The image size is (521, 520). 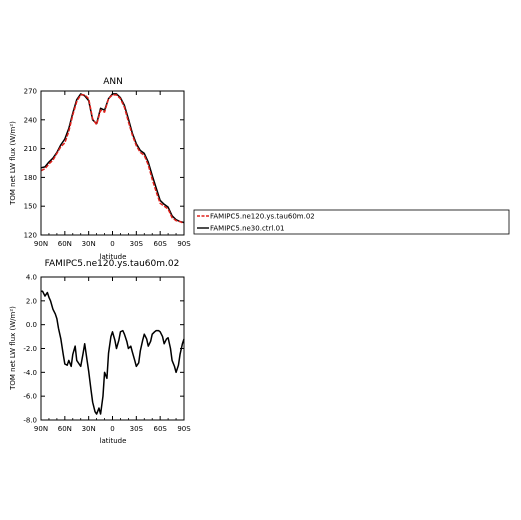 What do you see at coordinates (31, 301) in the screenshot?
I see `y-tick-label: 2.0` at bounding box center [31, 301].